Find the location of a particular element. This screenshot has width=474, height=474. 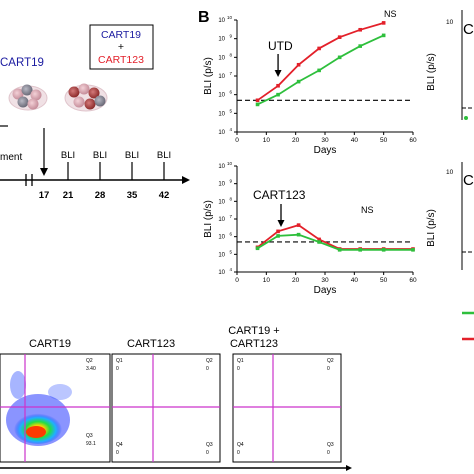

cropped-letter-bottom: C is located at coordinates (468, 180).